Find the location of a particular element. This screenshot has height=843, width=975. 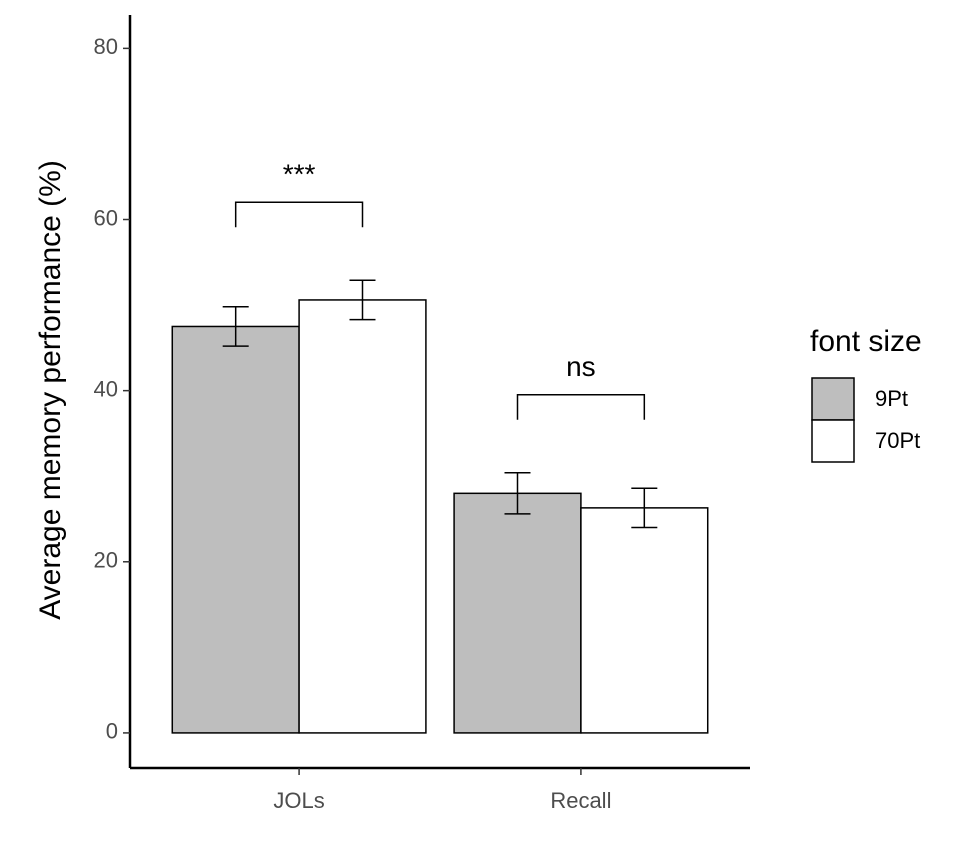

legend-label: 70Pt is located at coordinates (897, 440).